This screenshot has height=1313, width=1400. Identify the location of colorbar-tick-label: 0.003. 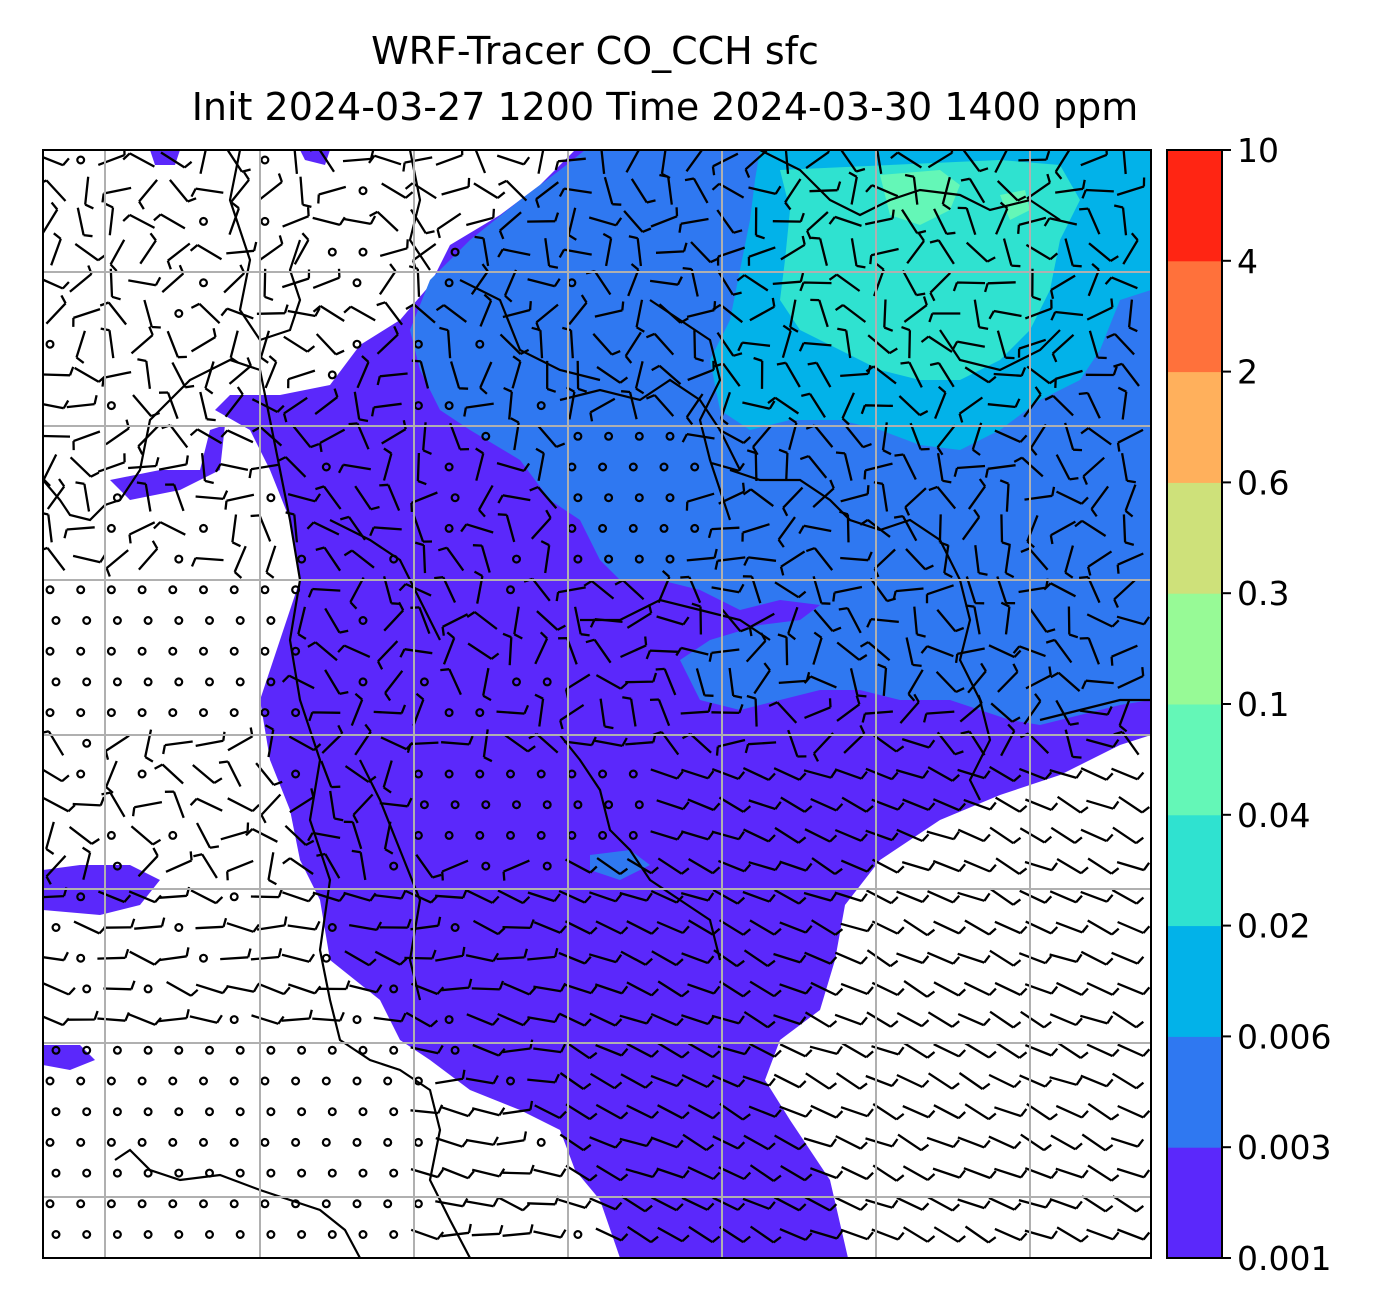
(1284, 1147).